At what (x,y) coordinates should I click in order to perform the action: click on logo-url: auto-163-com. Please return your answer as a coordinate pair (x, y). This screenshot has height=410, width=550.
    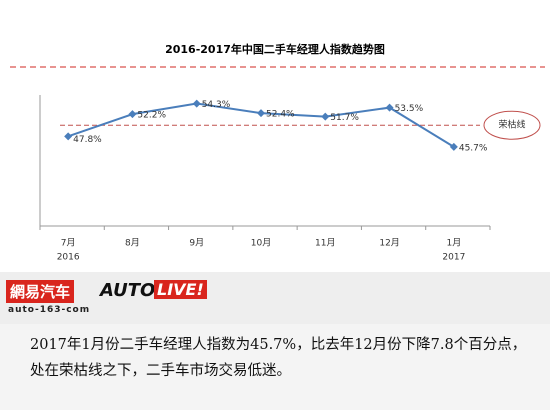
    Looking at the image, I should click on (49, 310).